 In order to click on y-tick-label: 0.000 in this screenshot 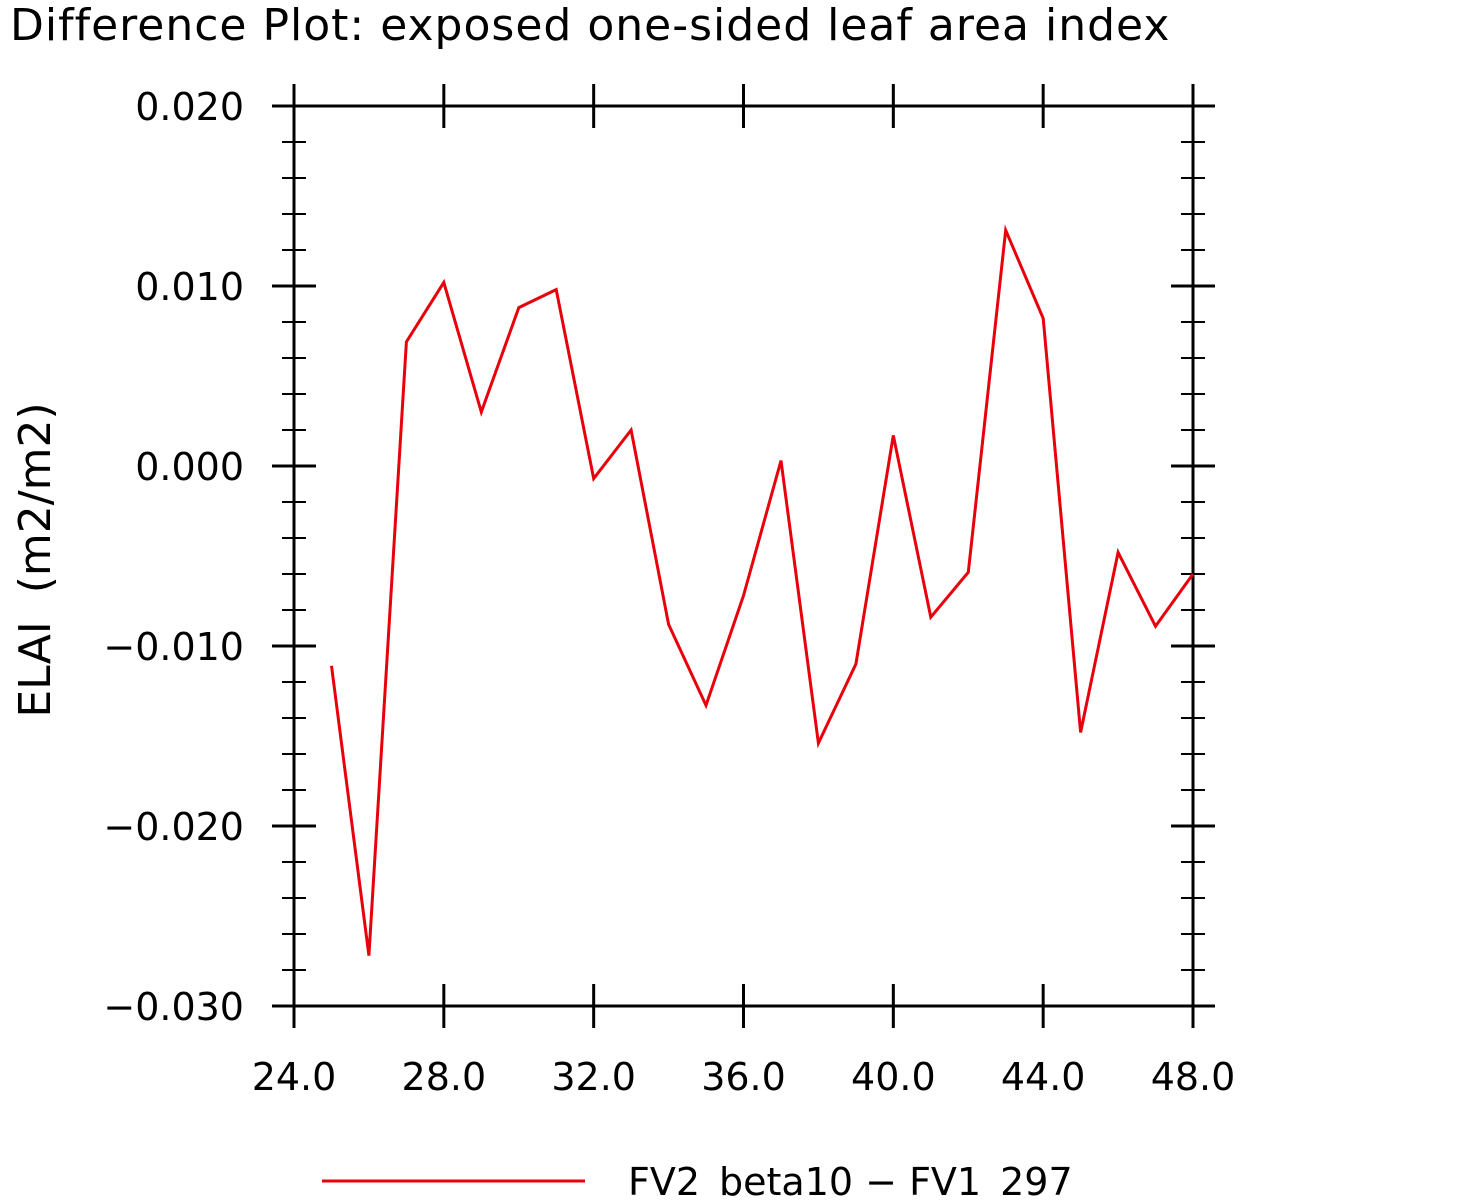, I will do `click(189, 467)`.